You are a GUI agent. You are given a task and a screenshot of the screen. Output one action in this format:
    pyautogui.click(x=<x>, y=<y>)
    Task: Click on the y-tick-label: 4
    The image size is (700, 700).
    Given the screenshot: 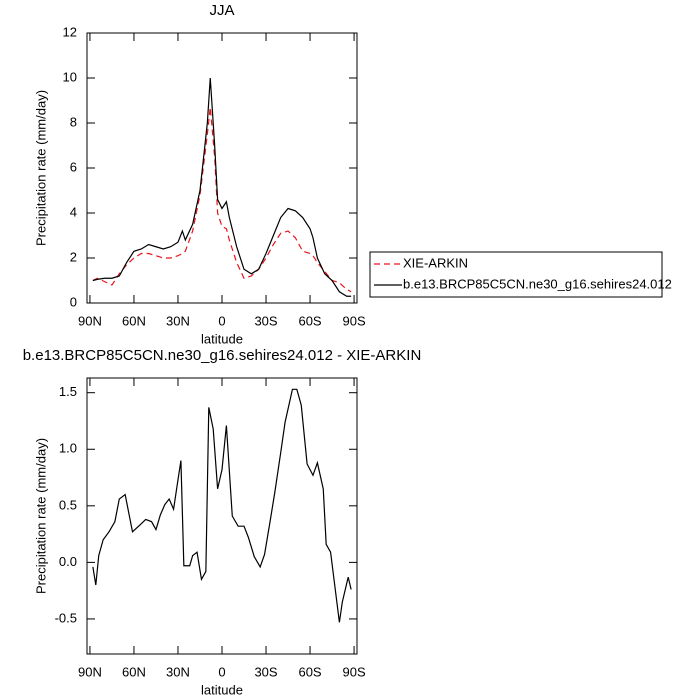 What is the action you would take?
    pyautogui.click(x=73, y=211)
    